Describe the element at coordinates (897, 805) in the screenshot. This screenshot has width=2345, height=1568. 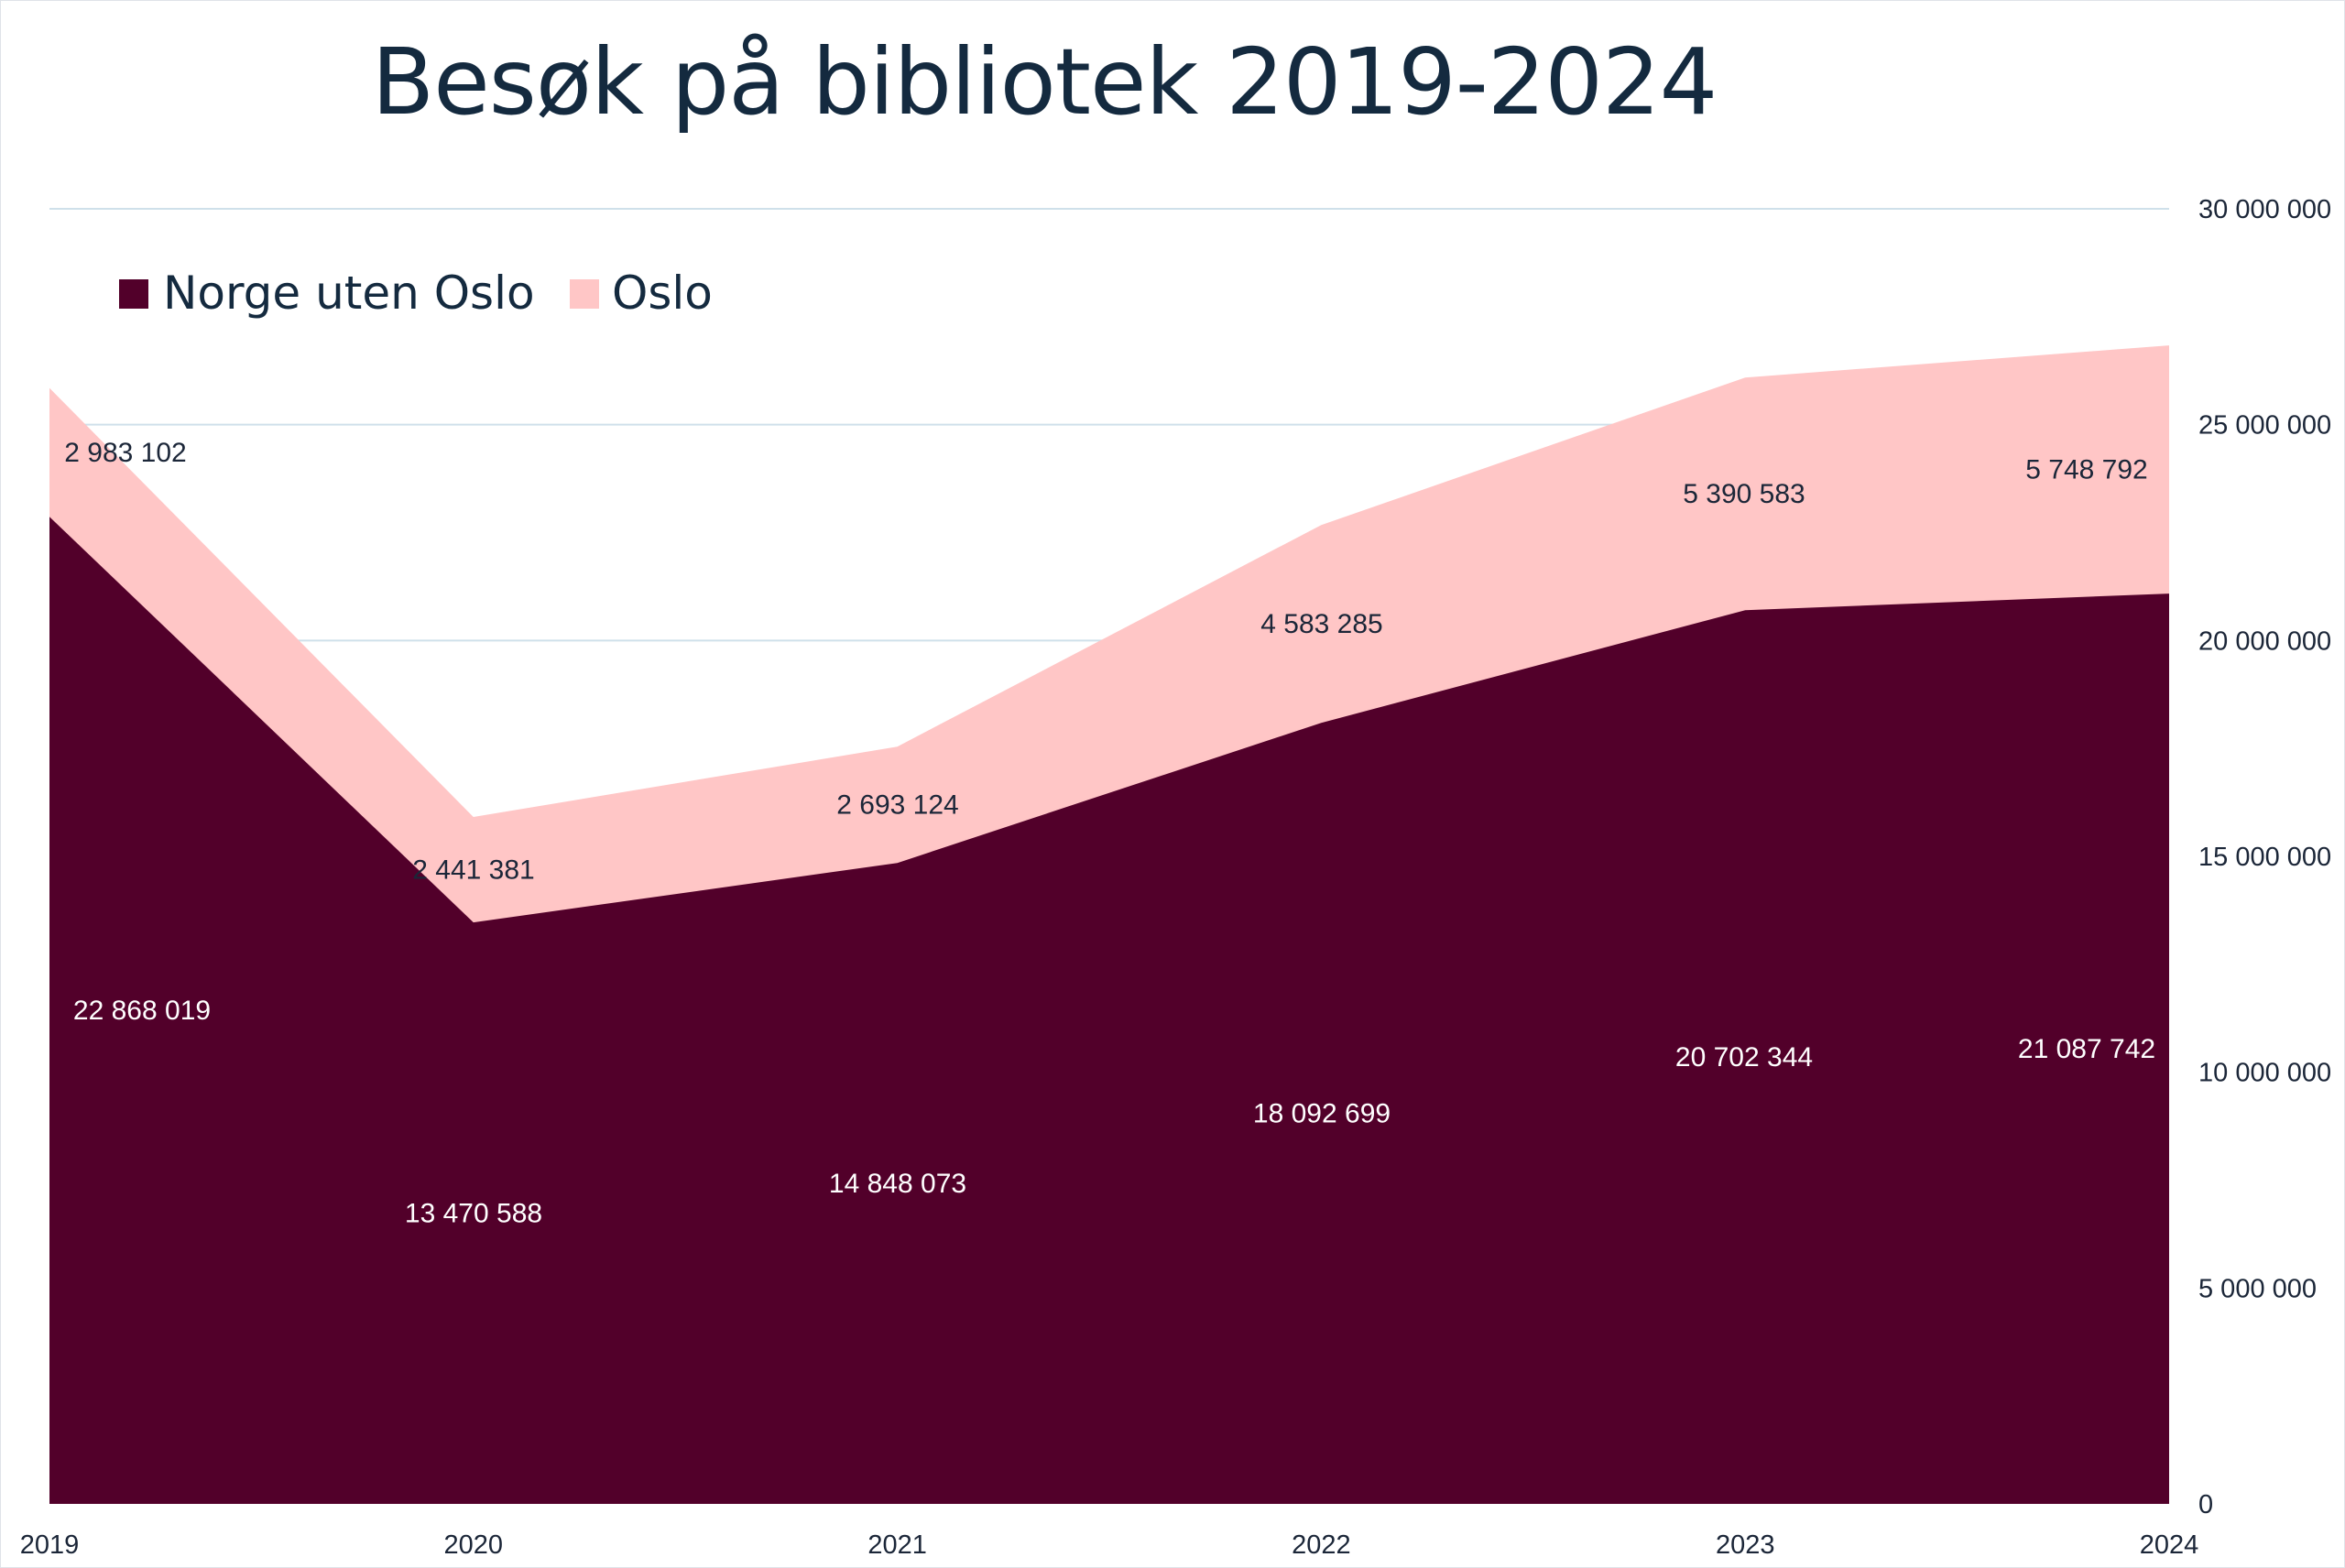
I see `data-label-oslo: 2 693 124` at that location.